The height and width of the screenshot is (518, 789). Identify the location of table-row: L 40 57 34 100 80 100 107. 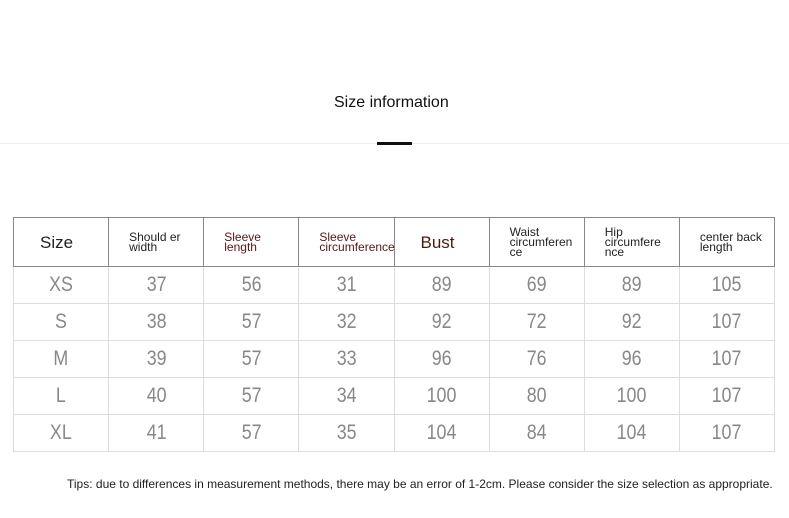
(394, 396).